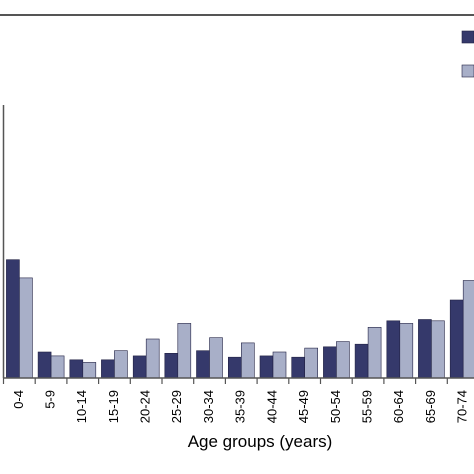 This screenshot has height=474, width=474. I want to click on x-tick-label-60-64: 60-64, so click(398, 406).